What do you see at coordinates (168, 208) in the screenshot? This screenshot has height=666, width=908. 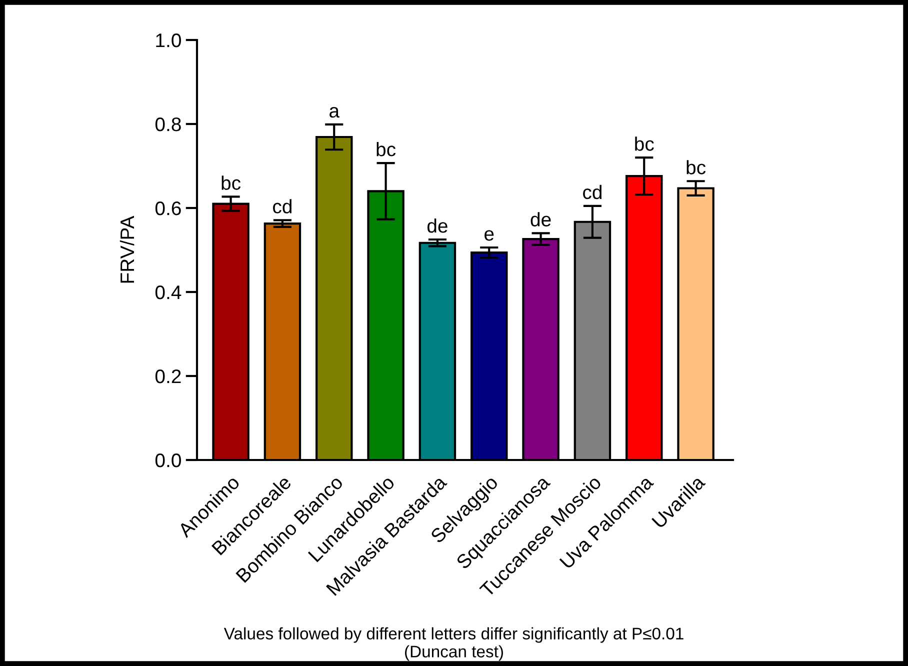 I see `y-tick-label: 0.6` at bounding box center [168, 208].